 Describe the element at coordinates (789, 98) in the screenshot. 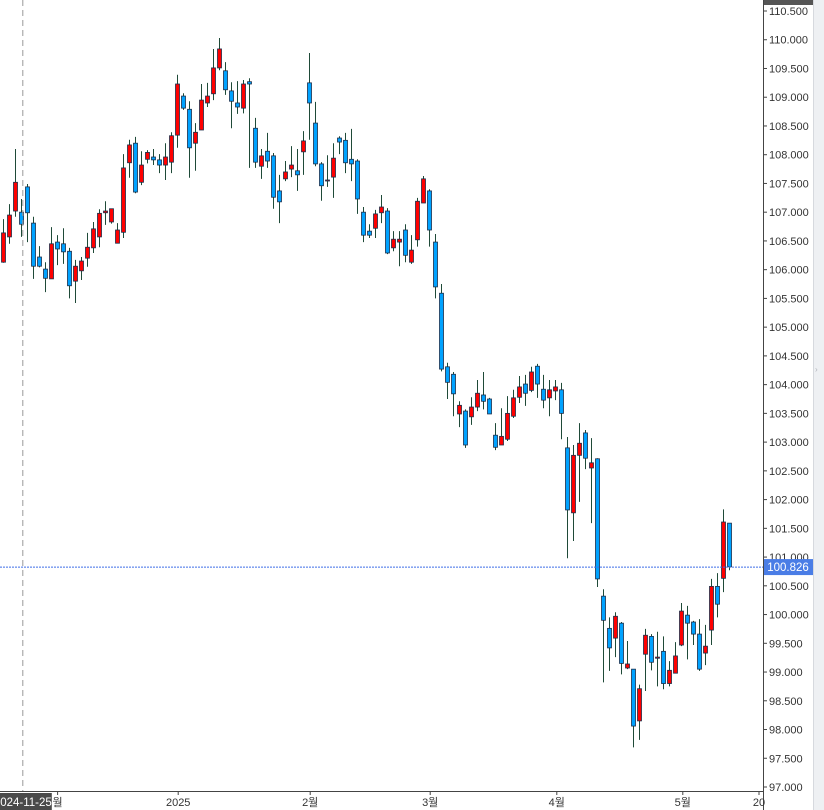

I see `y-tick-label: 109.000` at that location.